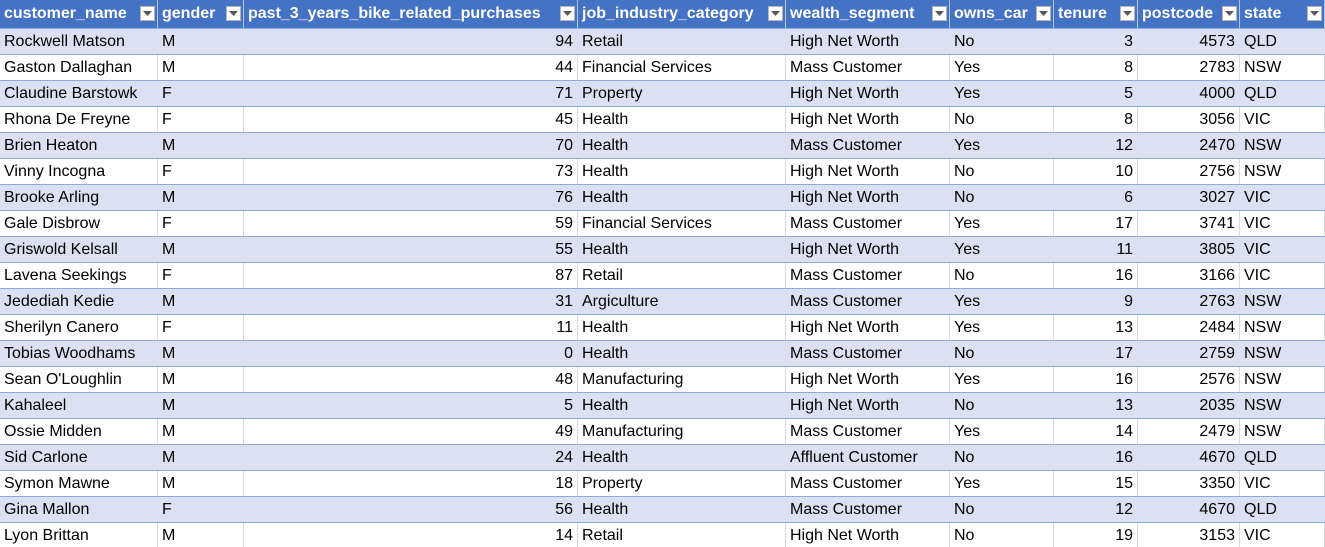 The height and width of the screenshot is (547, 1325). Describe the element at coordinates (1189, 431) in the screenshot. I see `cell-postcode: 2479` at that location.